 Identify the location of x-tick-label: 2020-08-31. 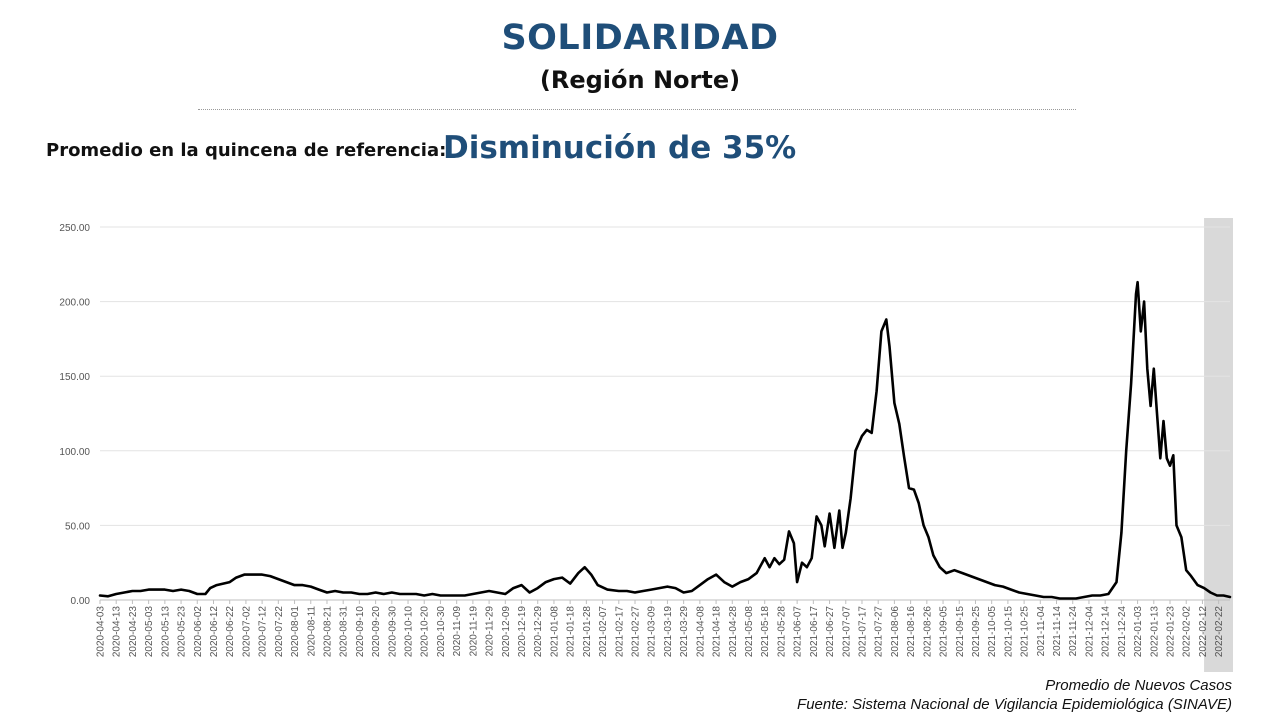
(344, 632).